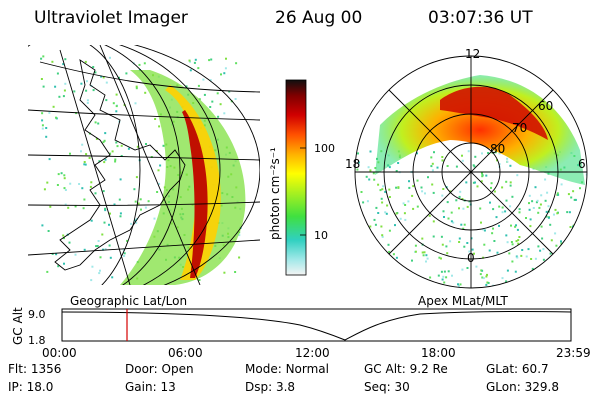  What do you see at coordinates (59, 353) in the screenshot?
I see `altitude-xtick-0: 00:00` at bounding box center [59, 353].